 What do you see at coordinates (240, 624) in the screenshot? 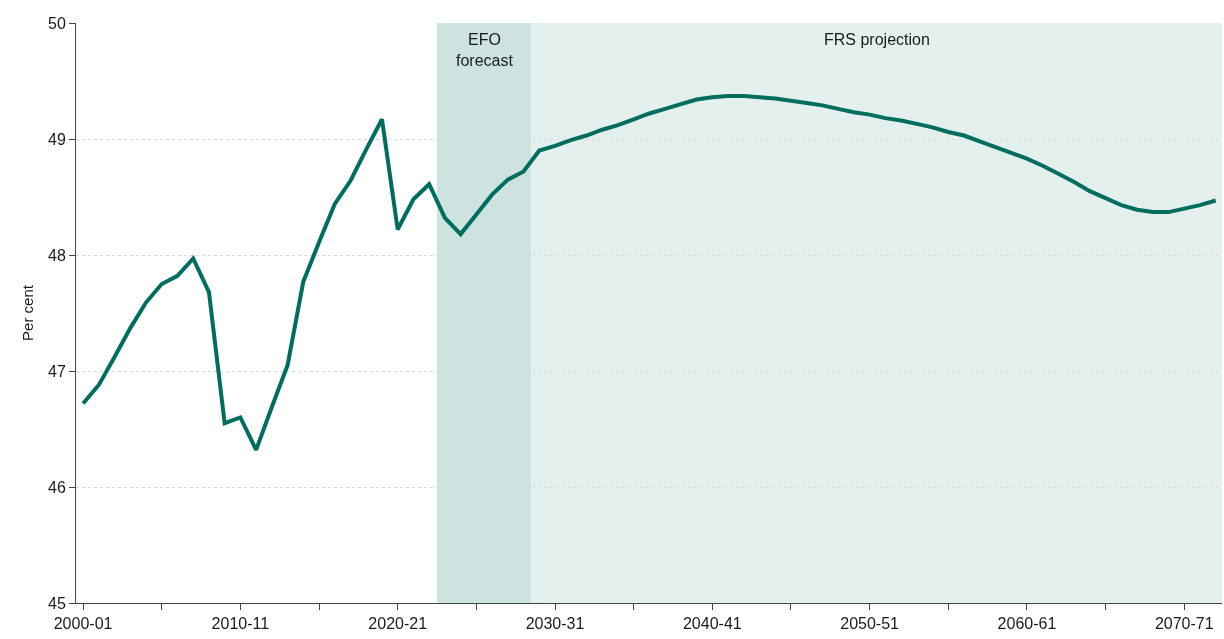
I see `x-tick-label: 2010-11` at bounding box center [240, 624].